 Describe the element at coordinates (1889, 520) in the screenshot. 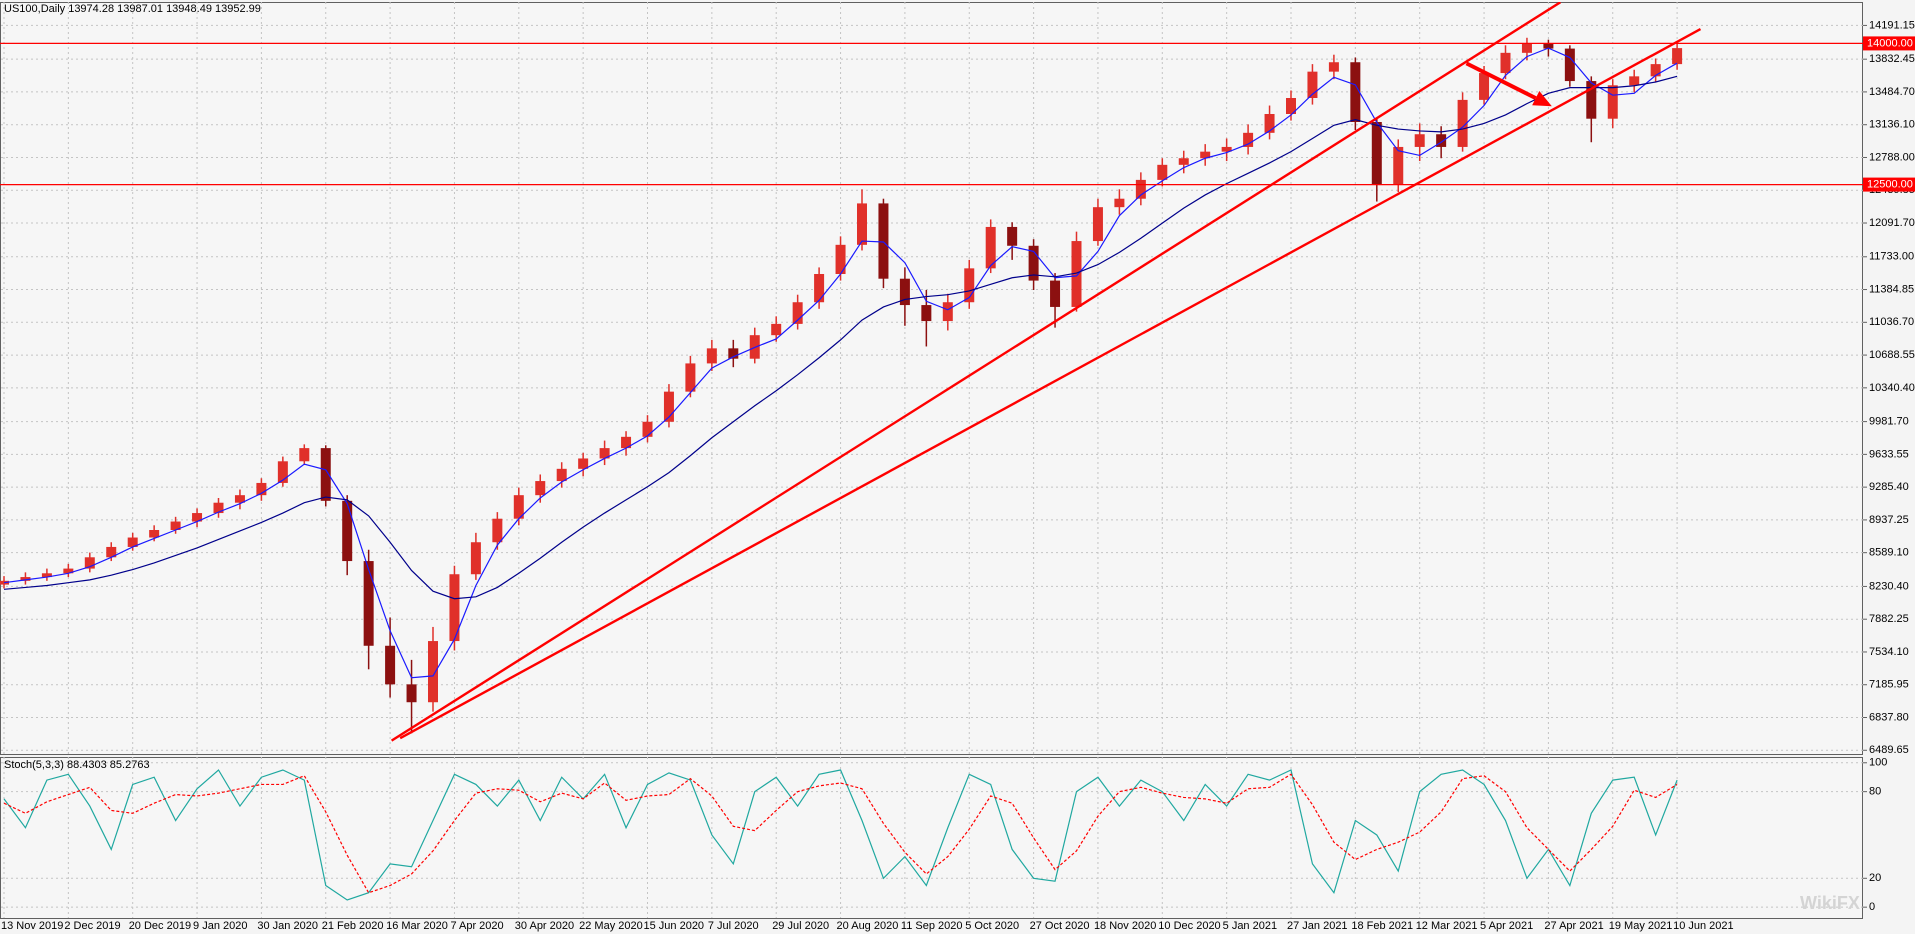

I see `y-tick-label: 8937.25` at that location.